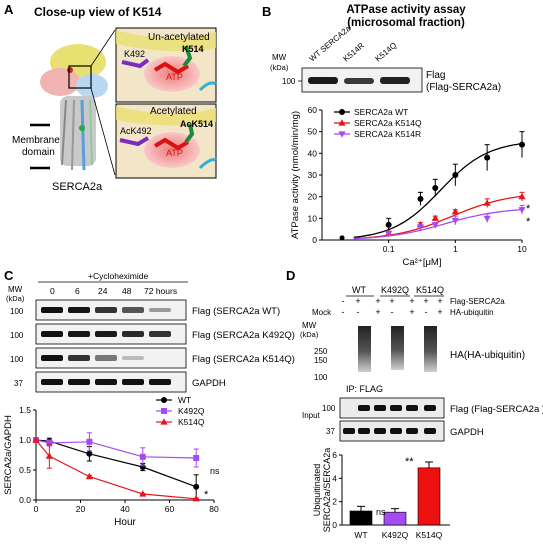 The width and height of the screenshot is (543, 555). I want to click on ack514-label: AcK514, so click(196, 124).